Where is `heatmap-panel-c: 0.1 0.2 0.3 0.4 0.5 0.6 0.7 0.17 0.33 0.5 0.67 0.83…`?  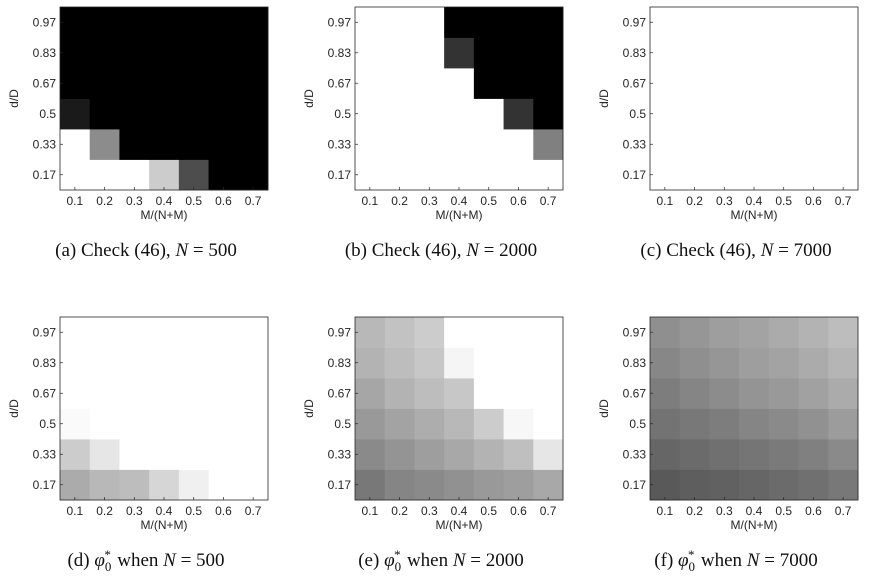 heatmap-panel-c: 0.1 0.2 0.3 0.4 0.5 0.6 0.7 0.17 0.33 0.5 0.67 0.83… is located at coordinates (728, 133).